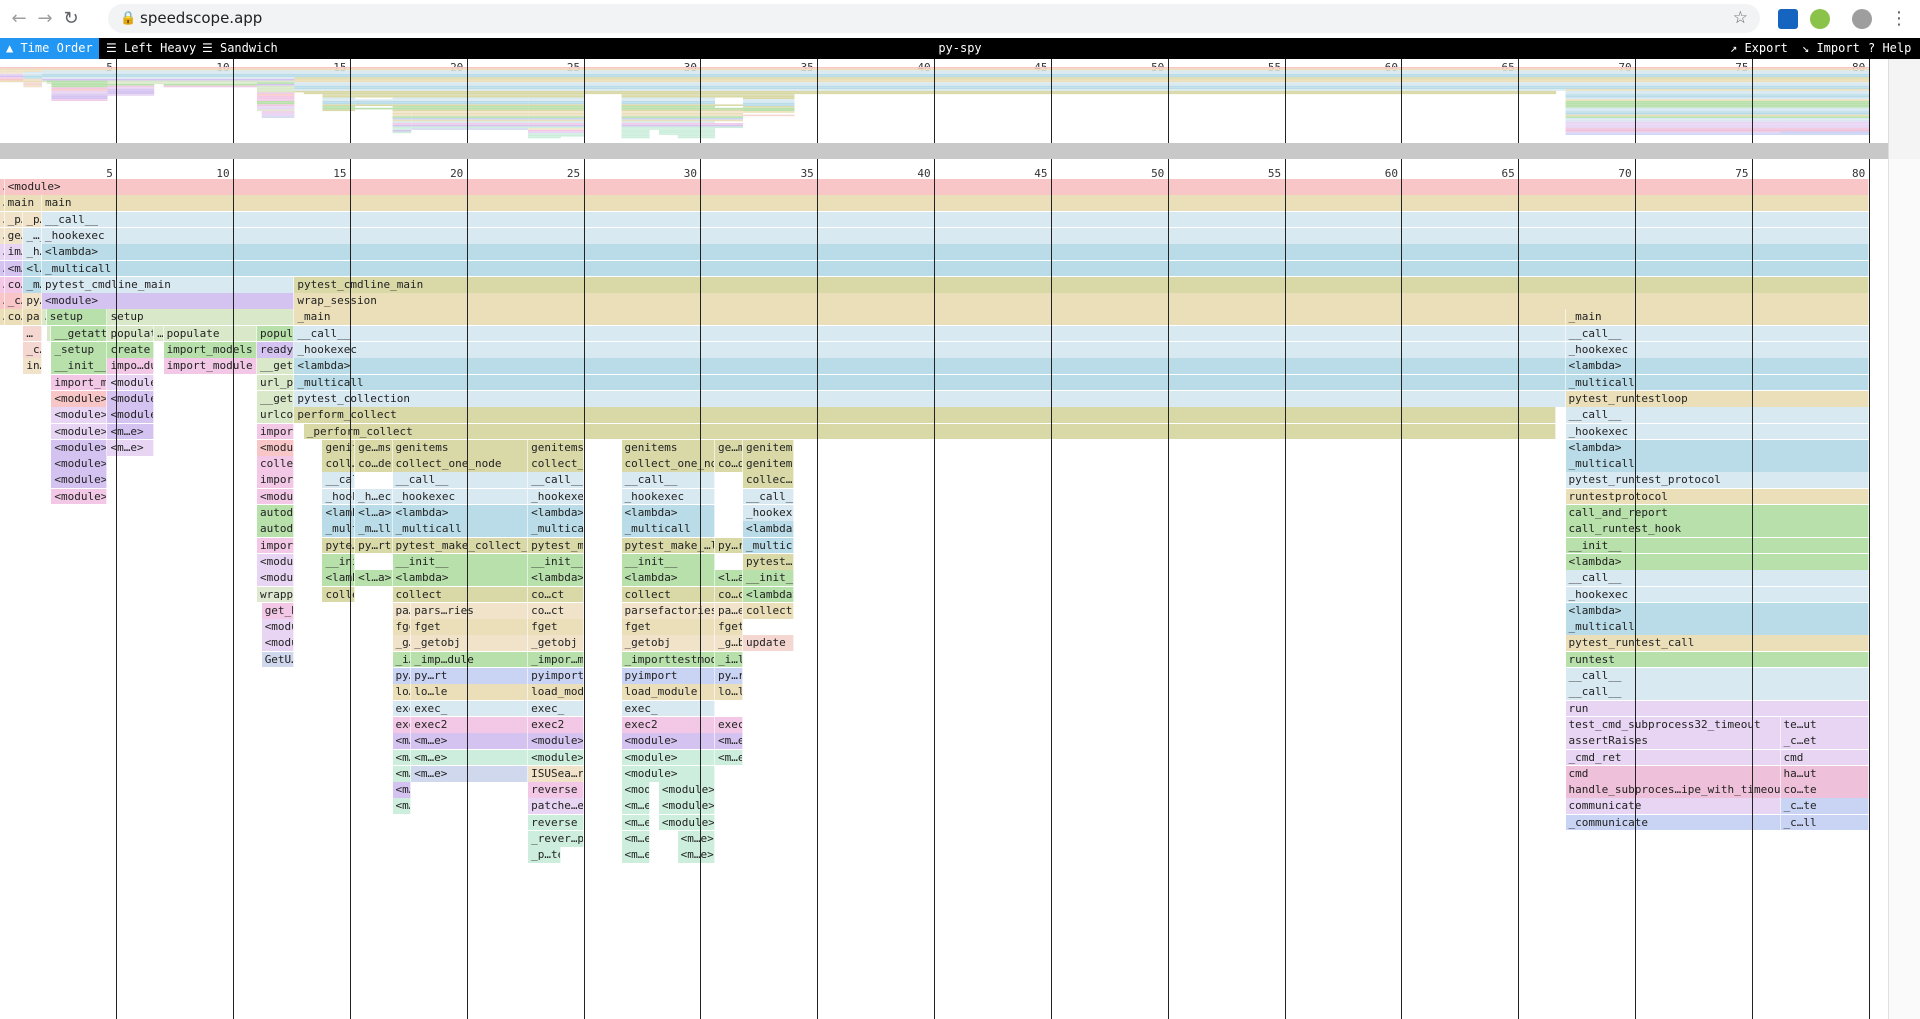 This screenshot has width=1920, height=1019. Describe the element at coordinates (79, 333) in the screenshot. I see `flame-frame: __getattr__` at that location.